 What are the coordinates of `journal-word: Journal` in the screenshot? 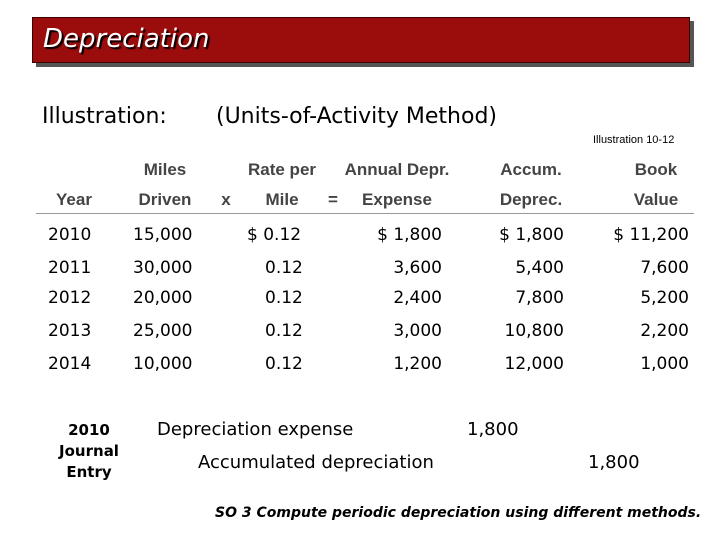 It's located at (89, 451).